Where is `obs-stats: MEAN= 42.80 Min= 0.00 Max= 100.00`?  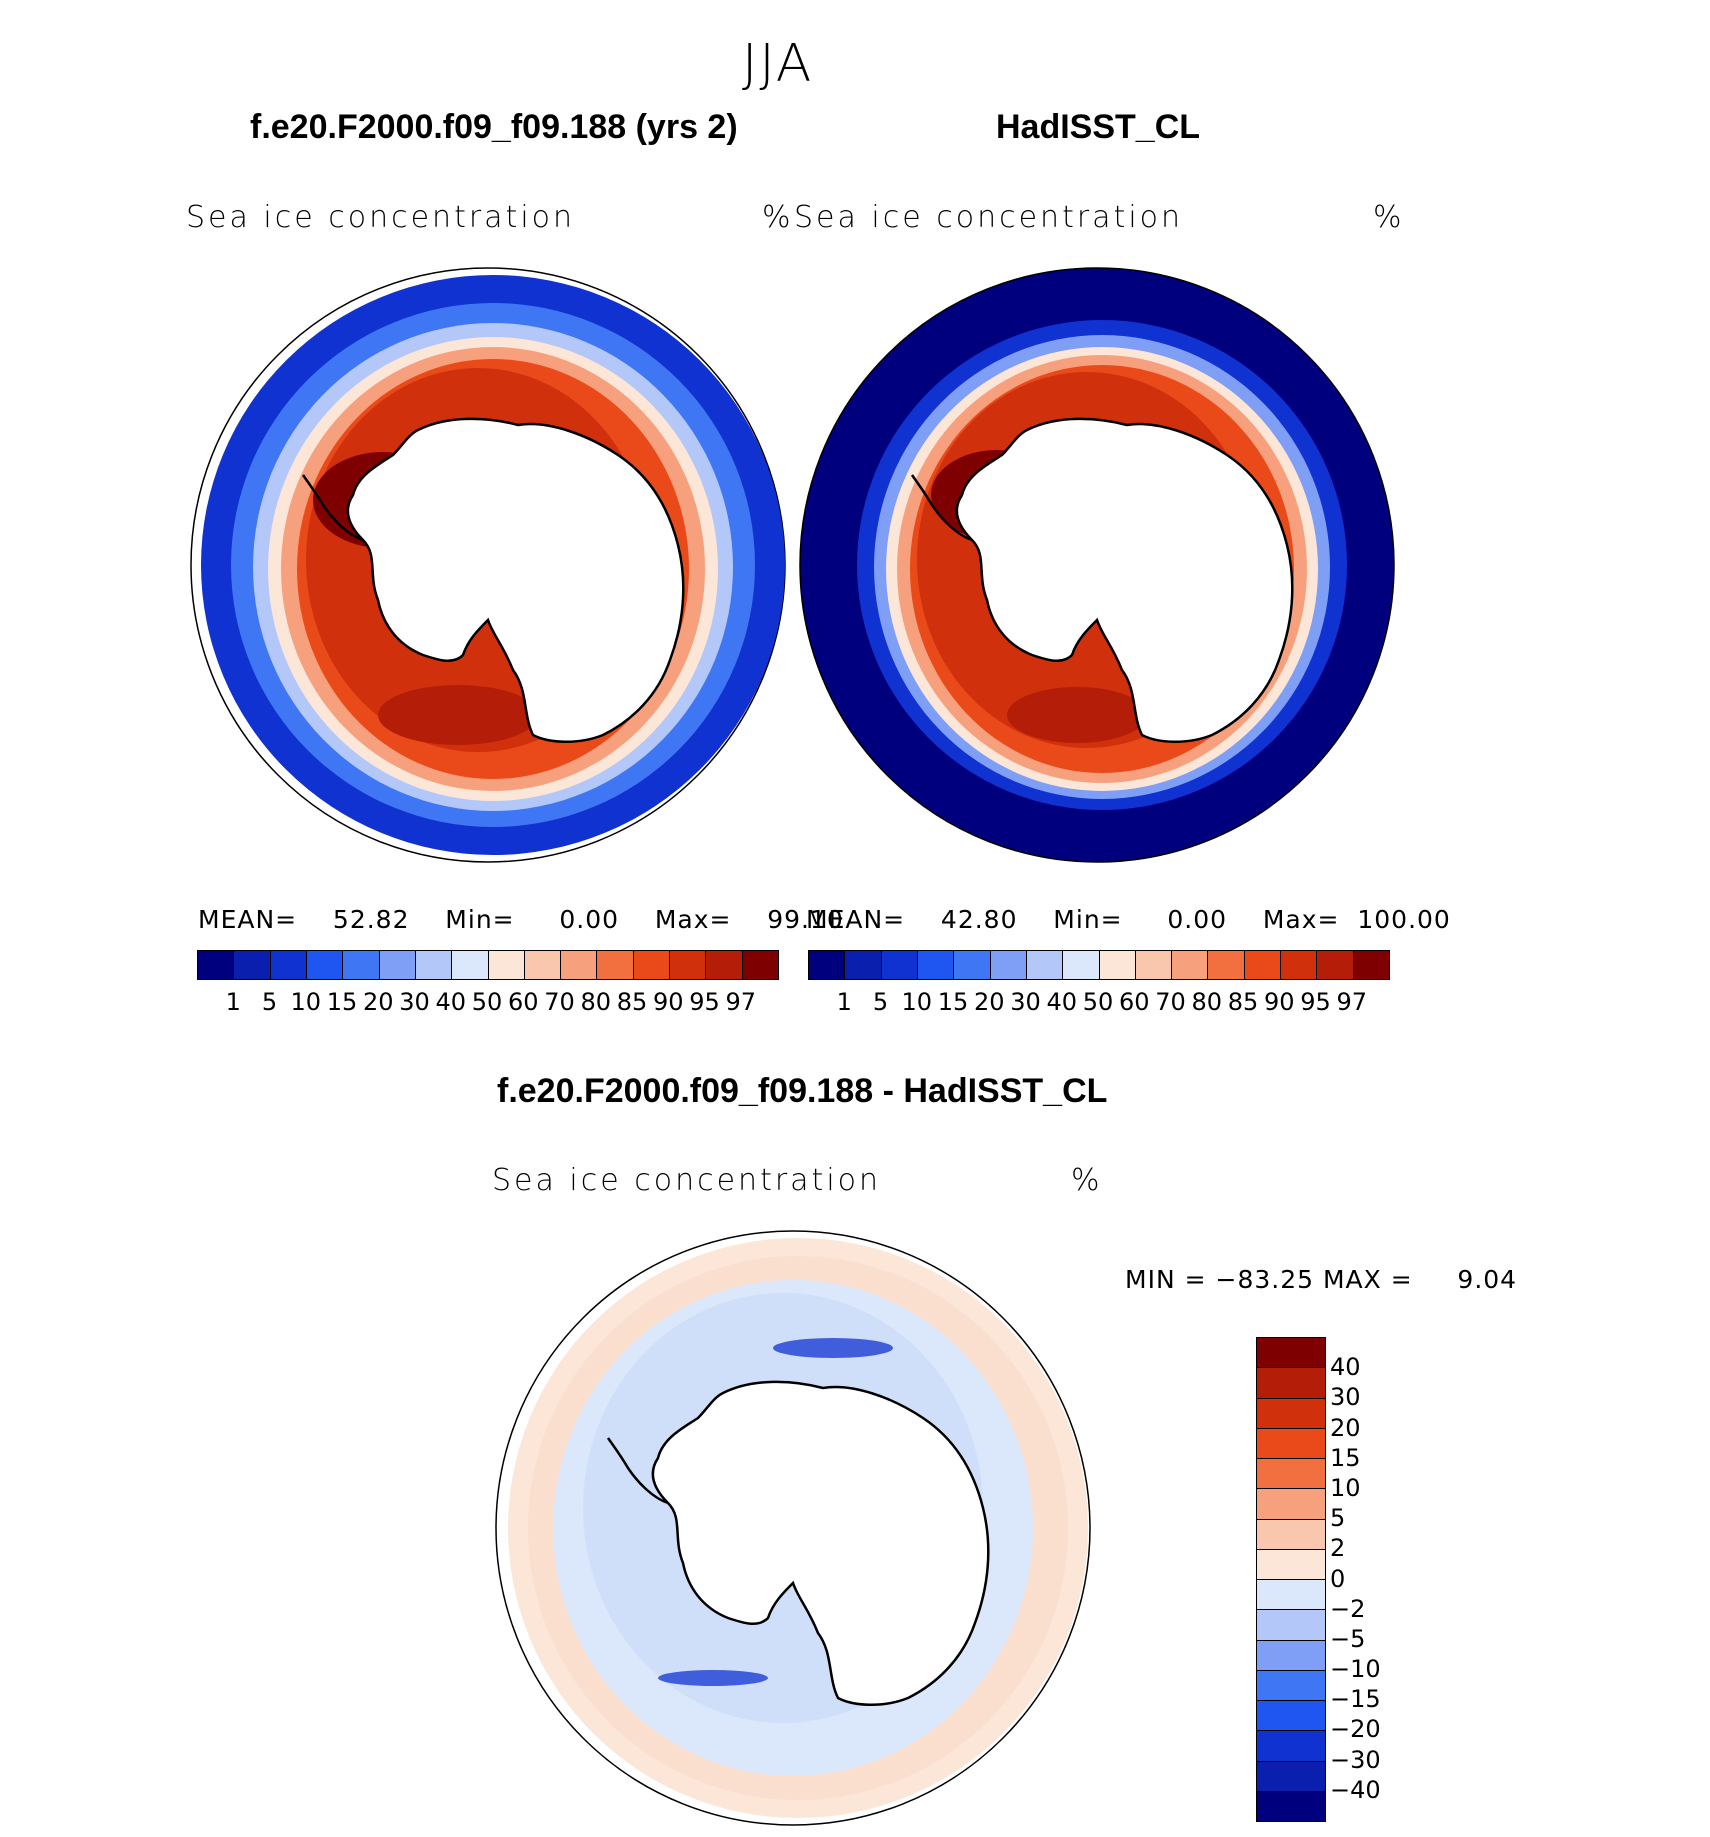
obs-stats: MEAN= 42.80 Min= 0.00 Max= 100.00 is located at coordinates (1128, 919).